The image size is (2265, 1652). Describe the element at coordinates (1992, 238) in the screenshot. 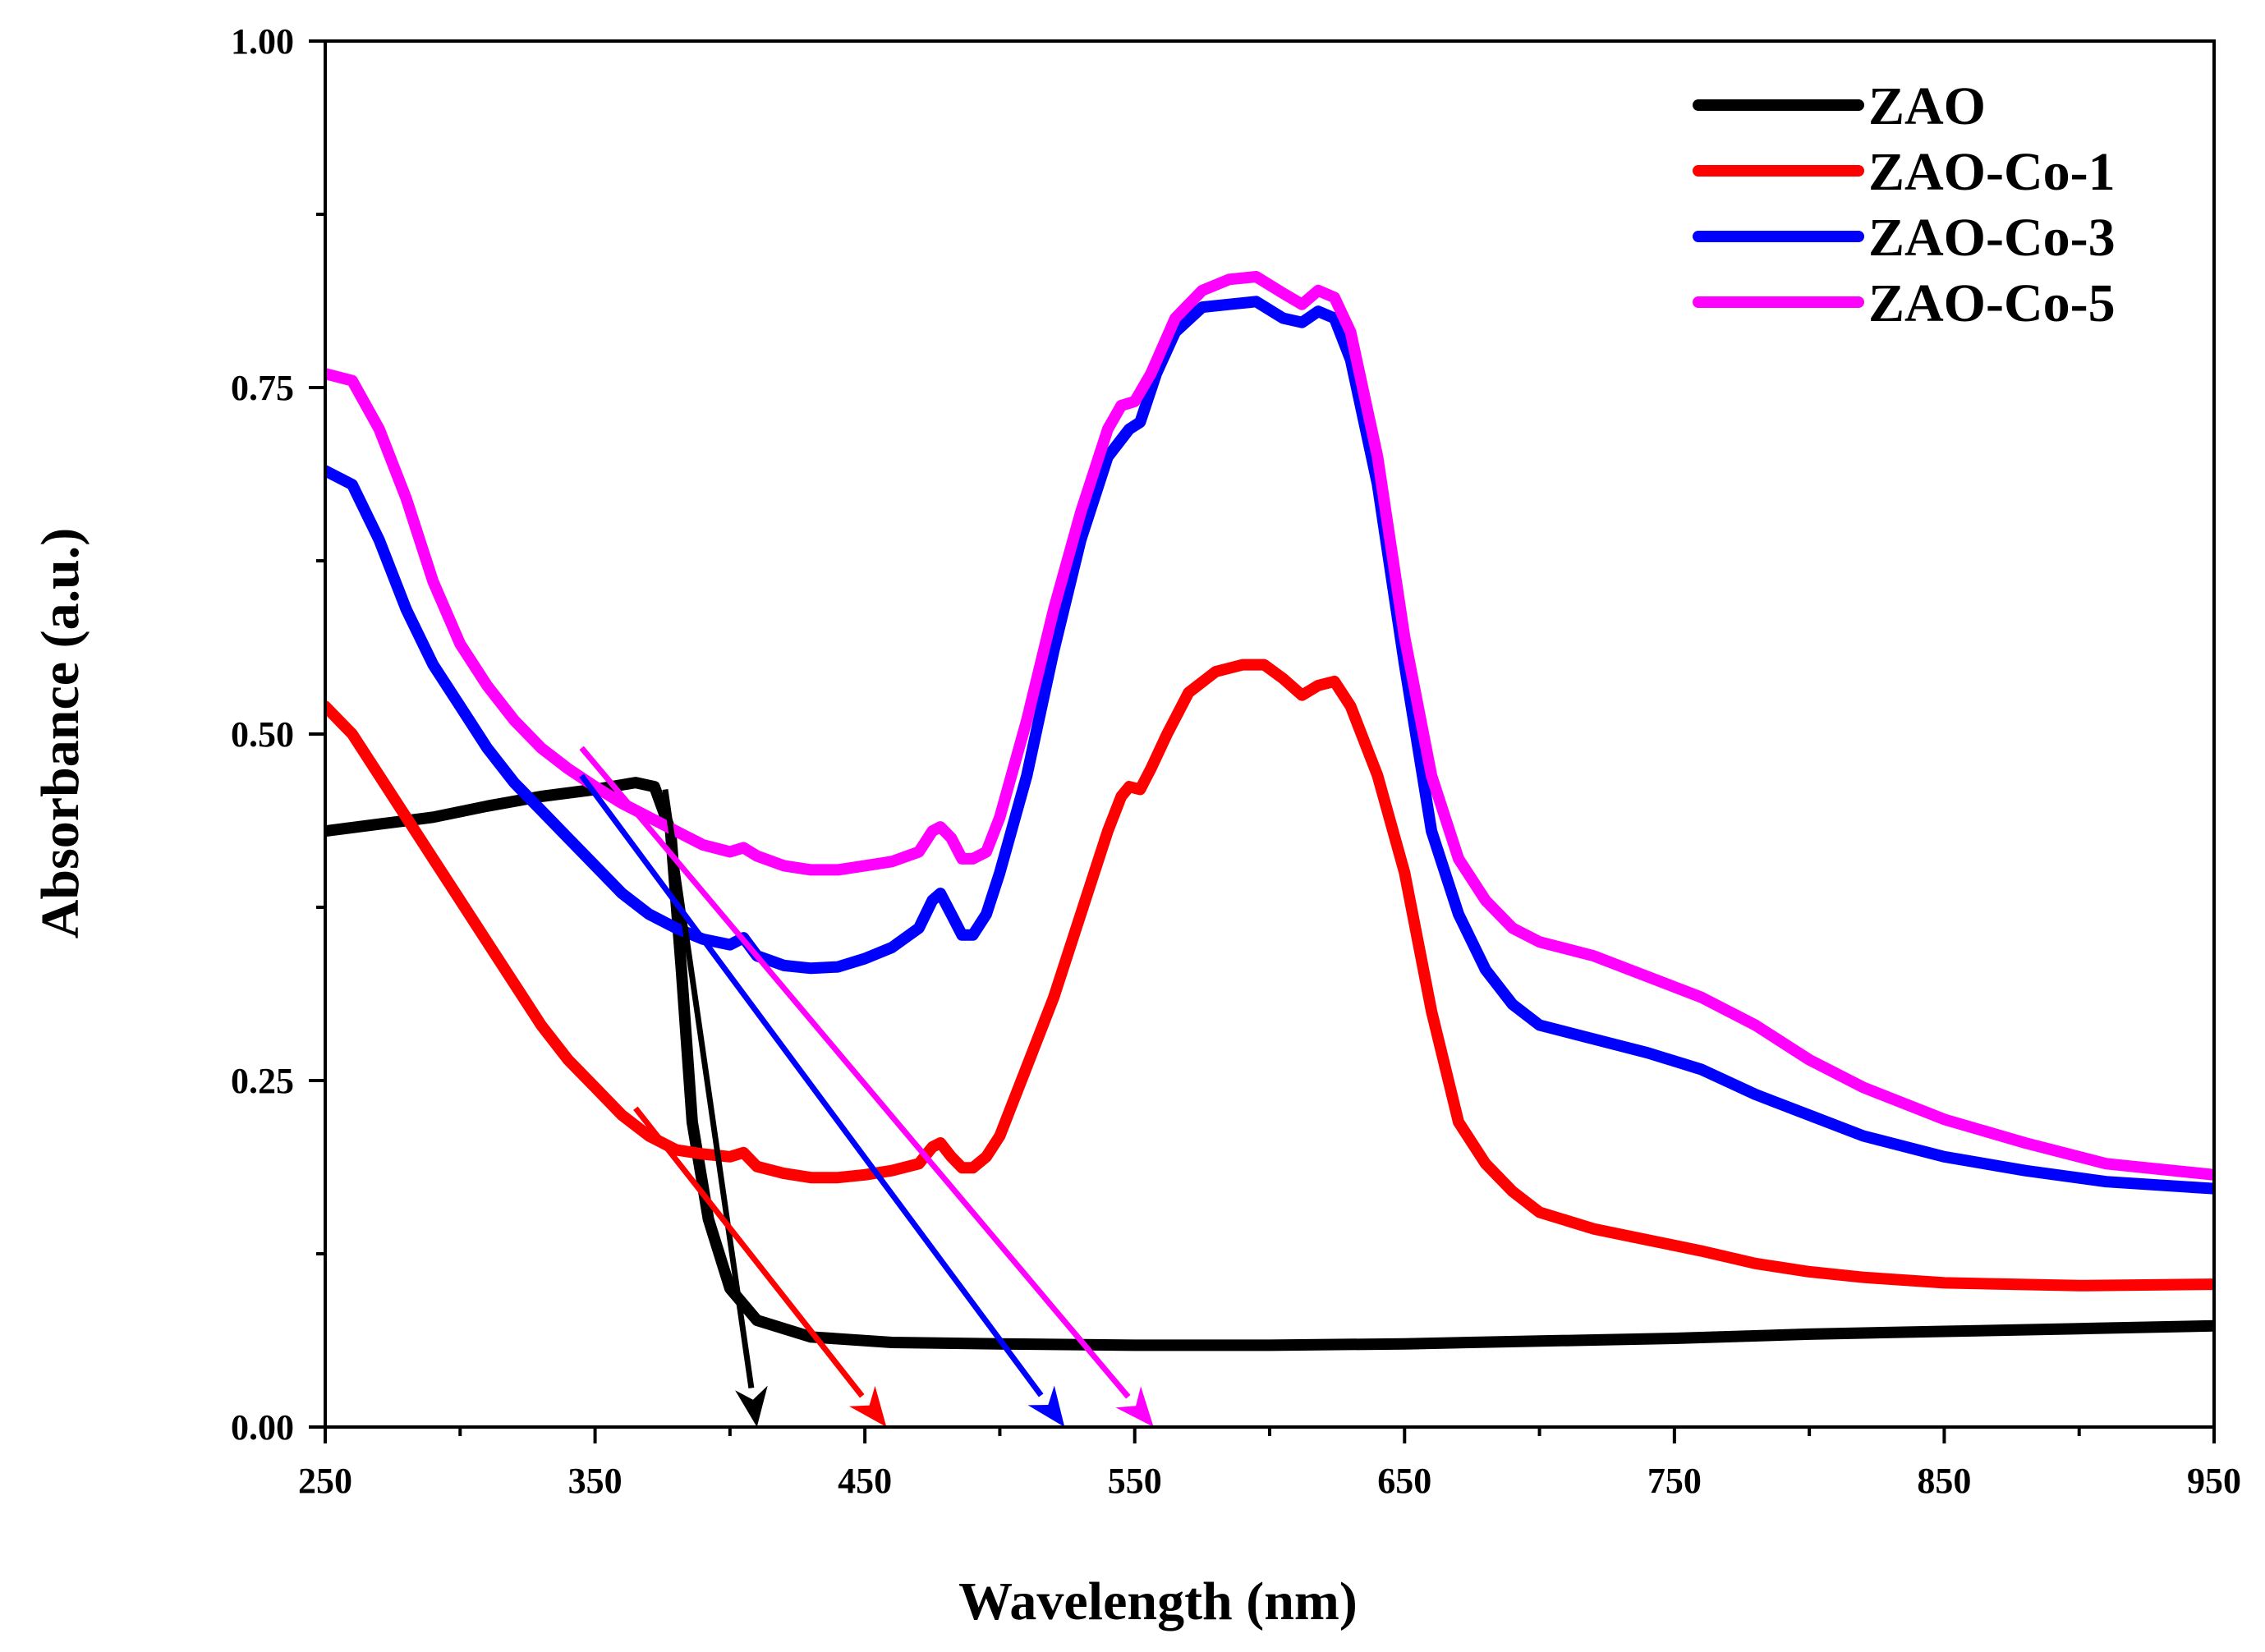

I see `legend-label-zao-co-3: ZAO-Co-3` at that location.